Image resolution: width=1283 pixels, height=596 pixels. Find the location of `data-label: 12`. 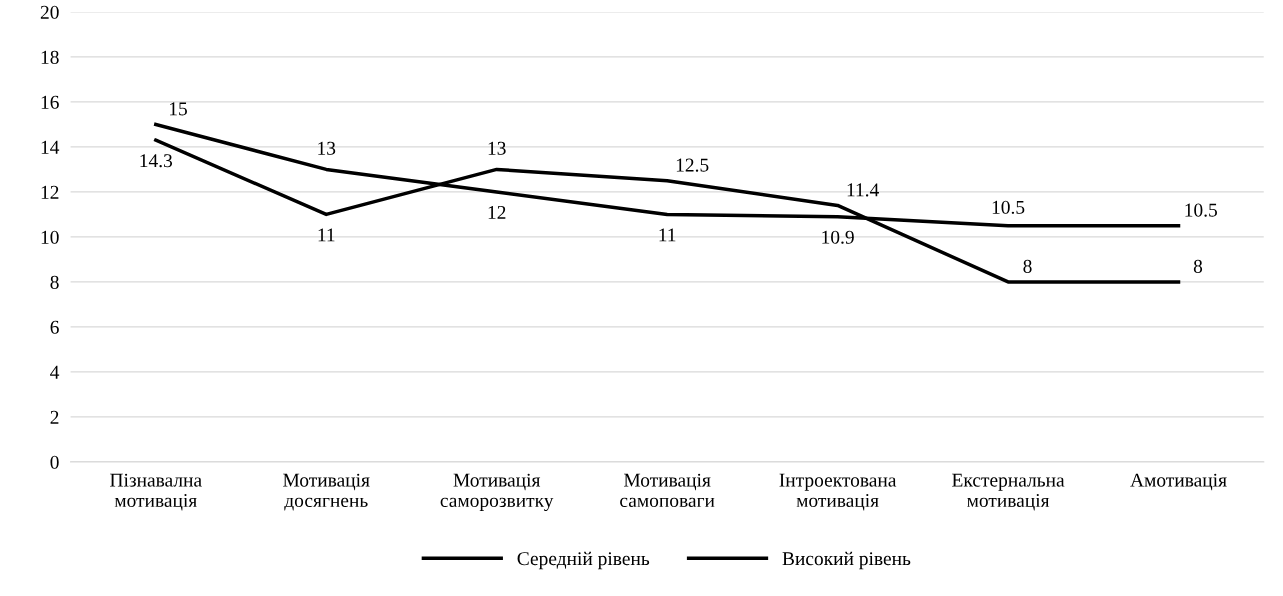

data-label: 12 is located at coordinates (497, 212).